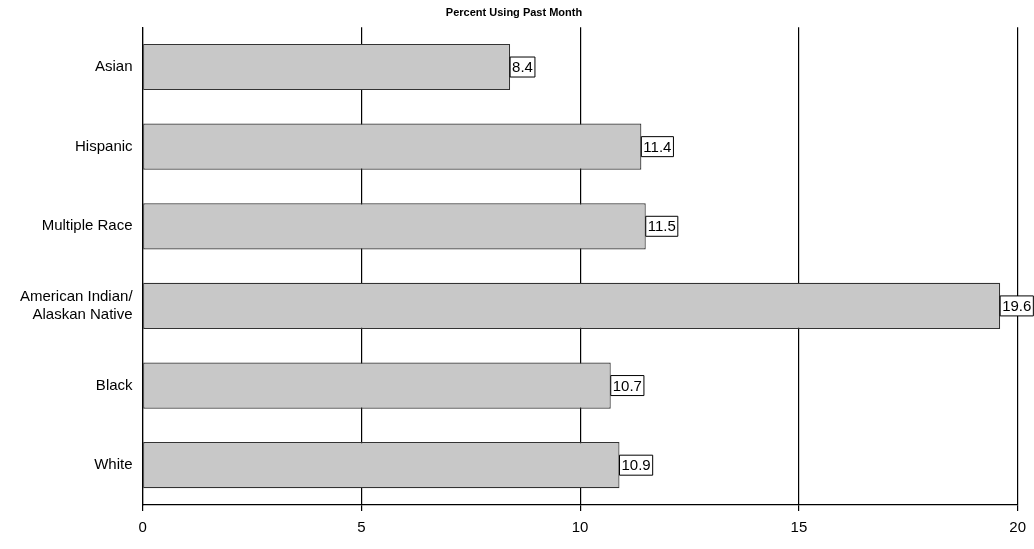 This screenshot has width=1034, height=549. Describe the element at coordinates (142, 527) in the screenshot. I see `x-tick-label: 0` at that location.